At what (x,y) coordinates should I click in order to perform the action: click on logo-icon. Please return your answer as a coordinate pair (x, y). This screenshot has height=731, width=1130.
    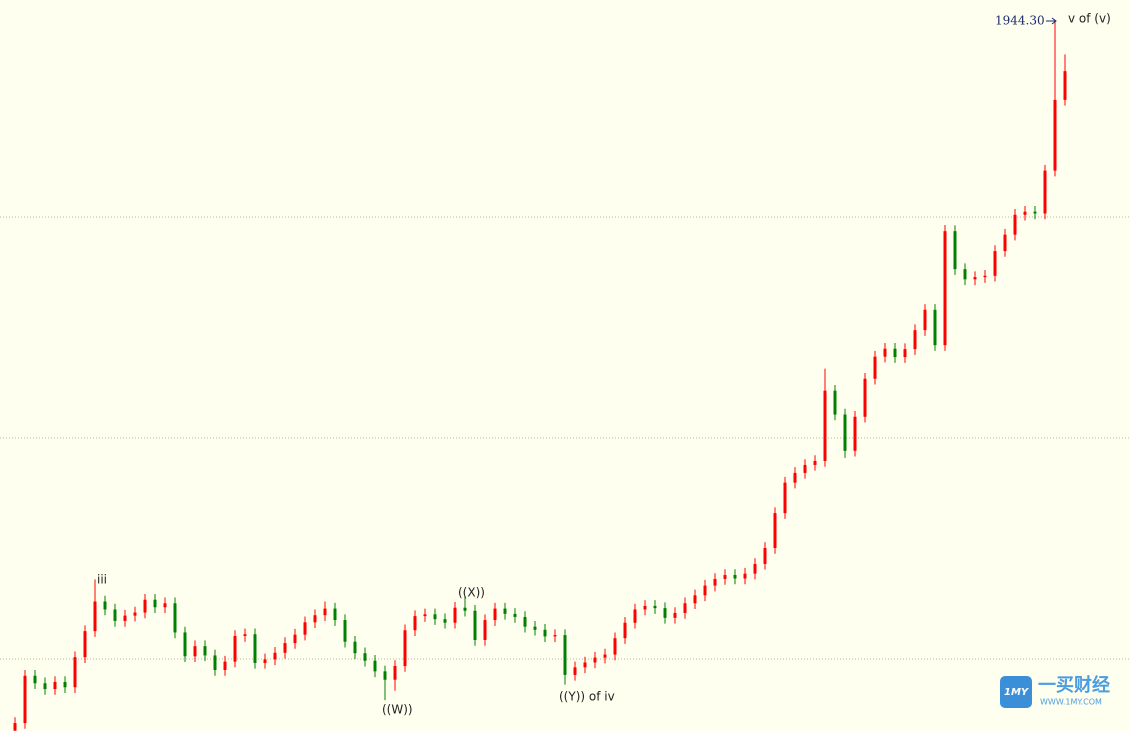
    Looking at the image, I should click on (1016, 692).